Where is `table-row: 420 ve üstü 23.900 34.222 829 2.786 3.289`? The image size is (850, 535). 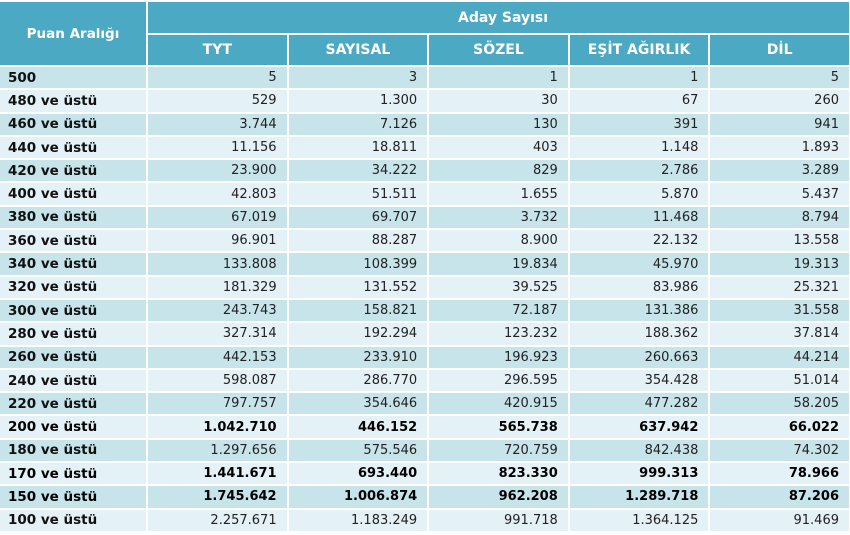 table-row: 420 ve üstü 23.900 34.222 829 2.786 3.289 is located at coordinates (424, 171).